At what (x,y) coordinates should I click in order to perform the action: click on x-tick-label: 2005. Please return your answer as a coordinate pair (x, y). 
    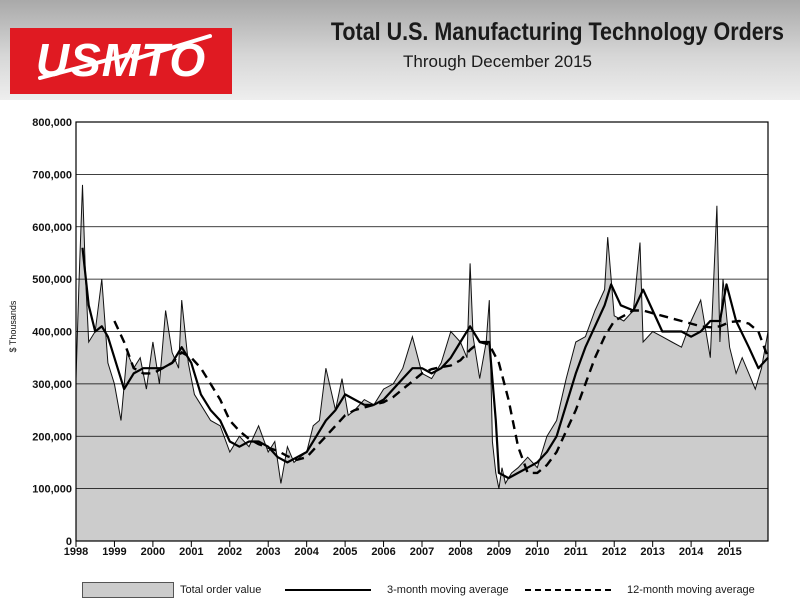
    Looking at the image, I should click on (345, 552).